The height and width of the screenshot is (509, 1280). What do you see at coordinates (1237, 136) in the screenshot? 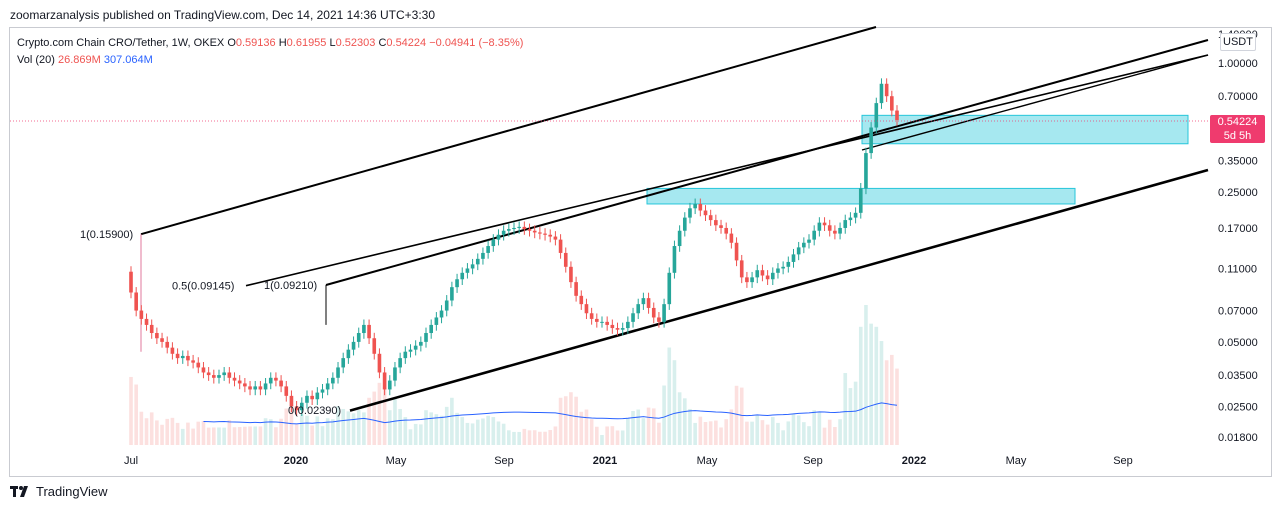
I see `last-price-countdown: 5d 5h` at bounding box center [1237, 136].